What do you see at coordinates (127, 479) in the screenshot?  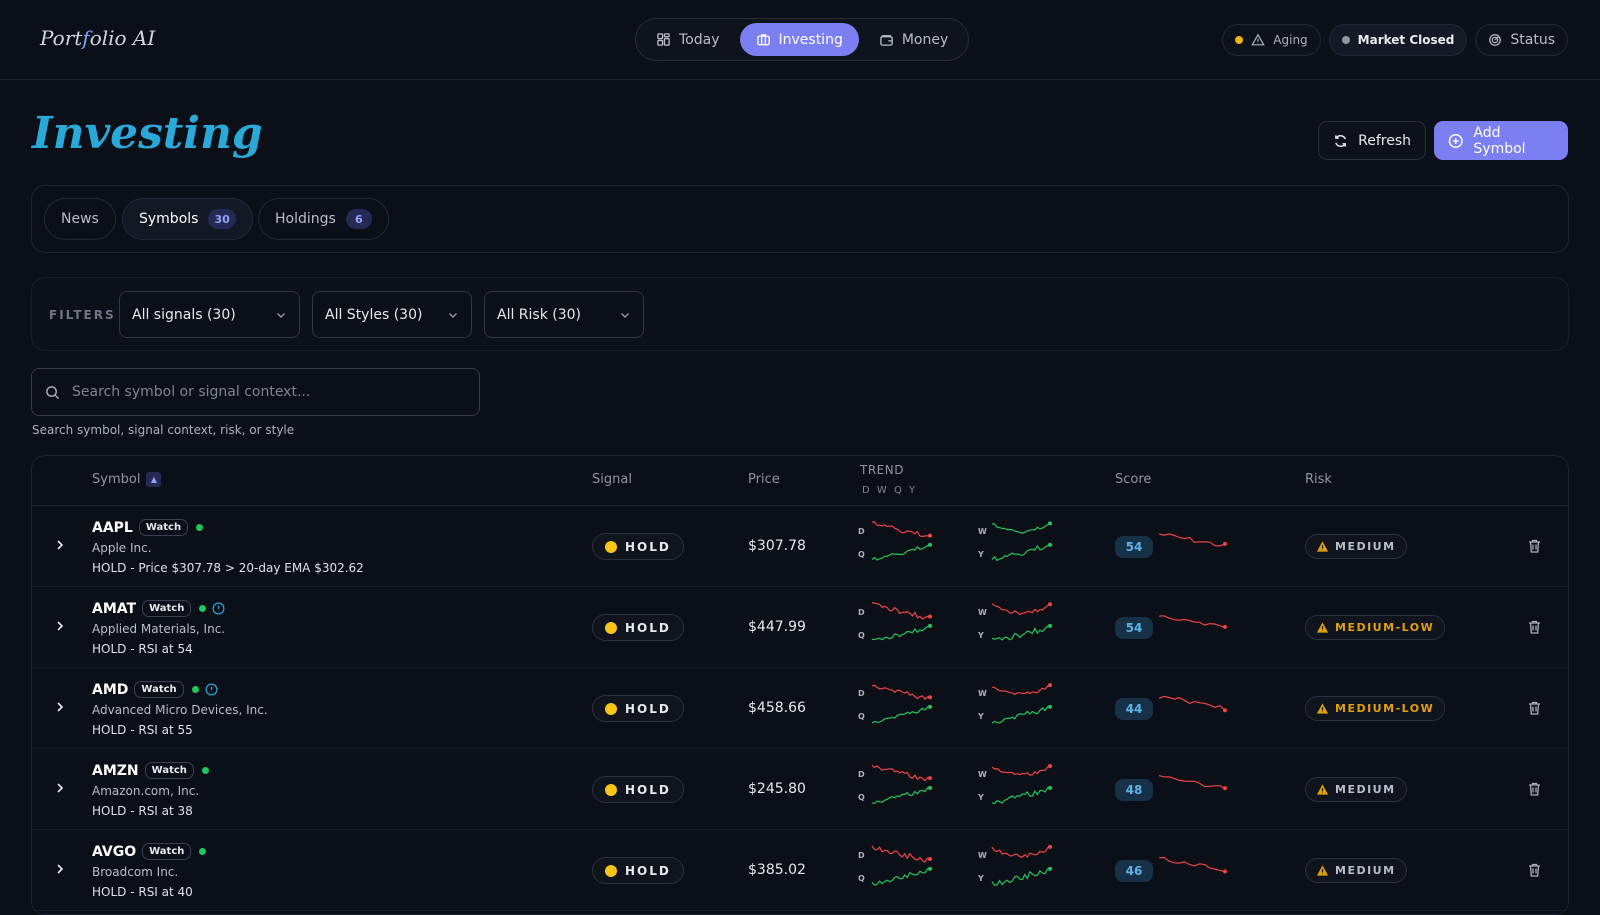 I see `col-symbol: Symbol ▲` at bounding box center [127, 479].